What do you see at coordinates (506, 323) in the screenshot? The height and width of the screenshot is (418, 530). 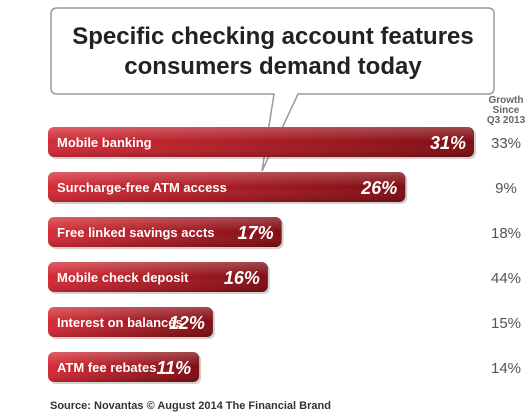 I see `growth-value-label: 15%` at bounding box center [506, 323].